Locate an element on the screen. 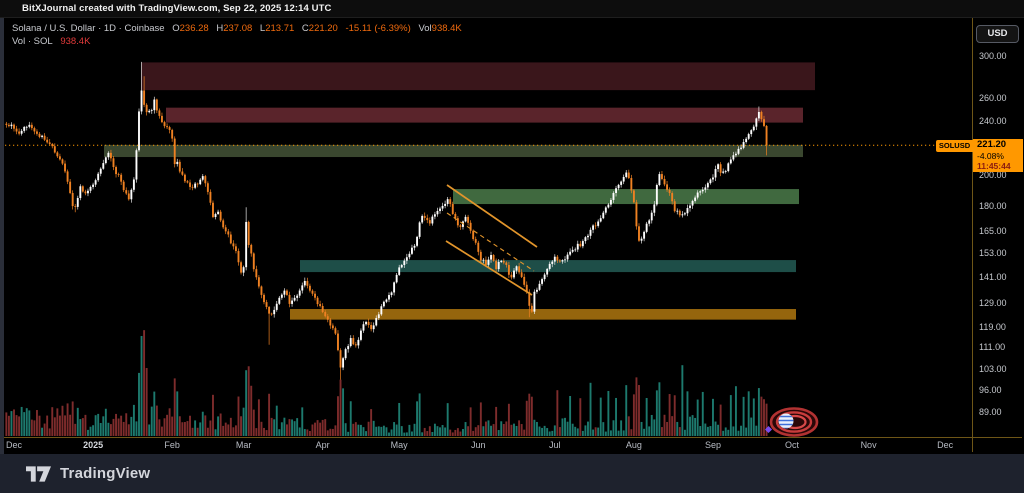  descending-channel is located at coordinates (491, 240).